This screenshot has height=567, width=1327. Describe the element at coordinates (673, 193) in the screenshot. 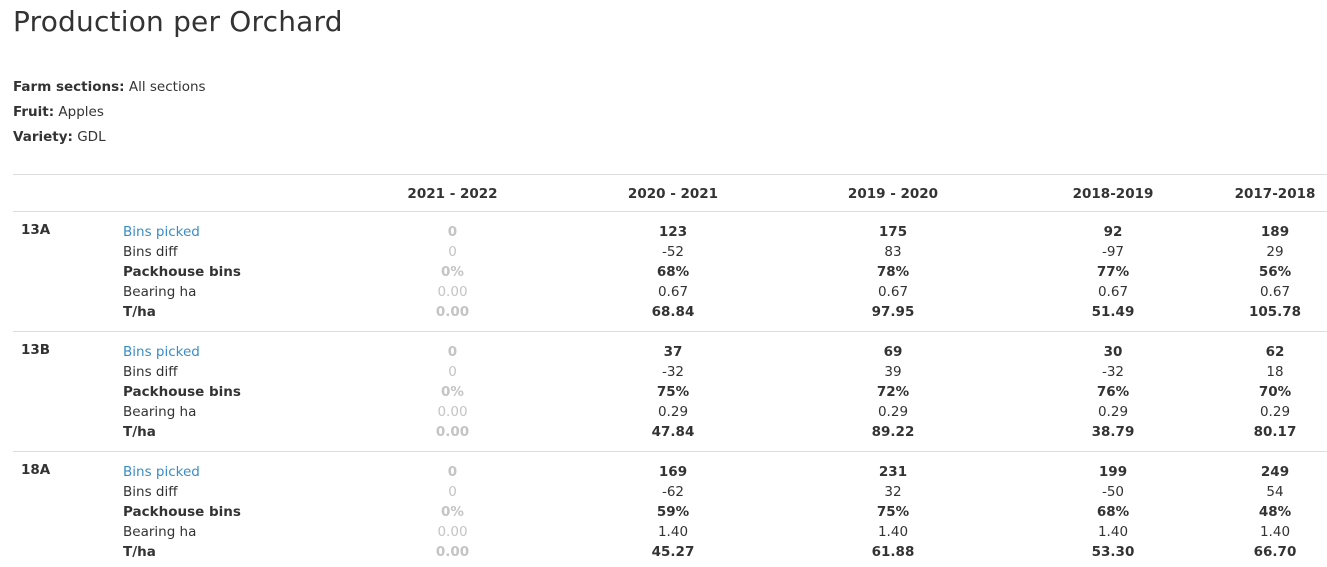

I see `header-season: 2020 - 2021` at that location.